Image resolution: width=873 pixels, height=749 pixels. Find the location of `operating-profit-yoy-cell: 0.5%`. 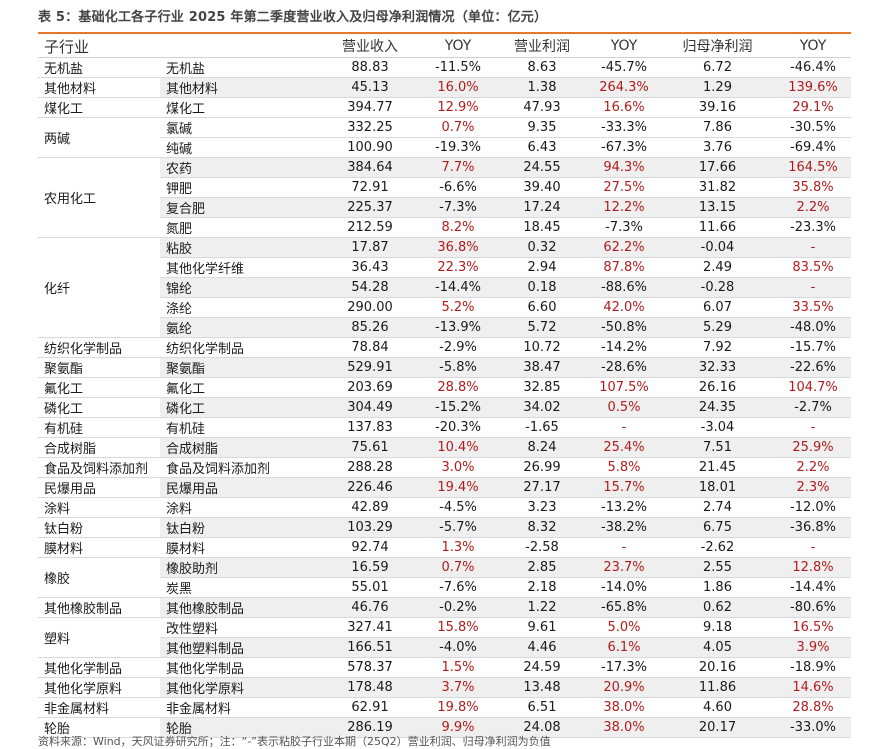

operating-profit-yoy-cell: 0.5% is located at coordinates (624, 407).